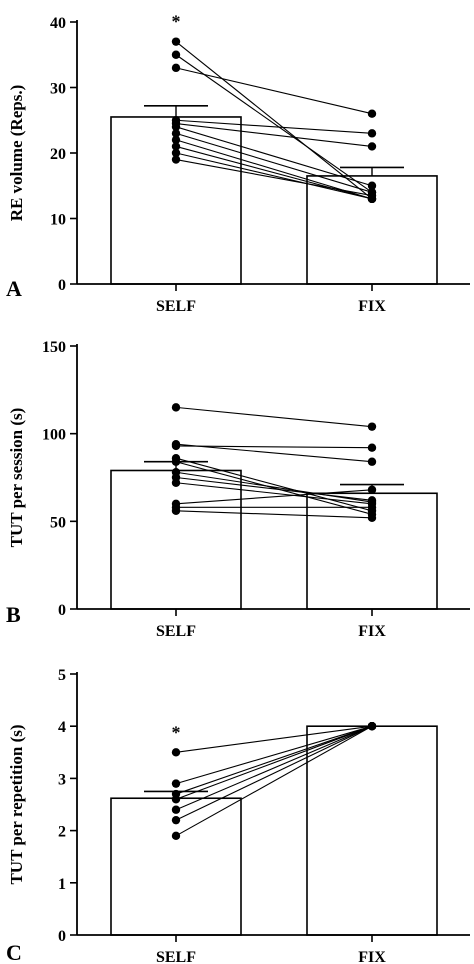 Image resolution: width=474 pixels, height=964 pixels. Describe the element at coordinates (58, 23) in the screenshot. I see `y-tick-label: 40` at that location.